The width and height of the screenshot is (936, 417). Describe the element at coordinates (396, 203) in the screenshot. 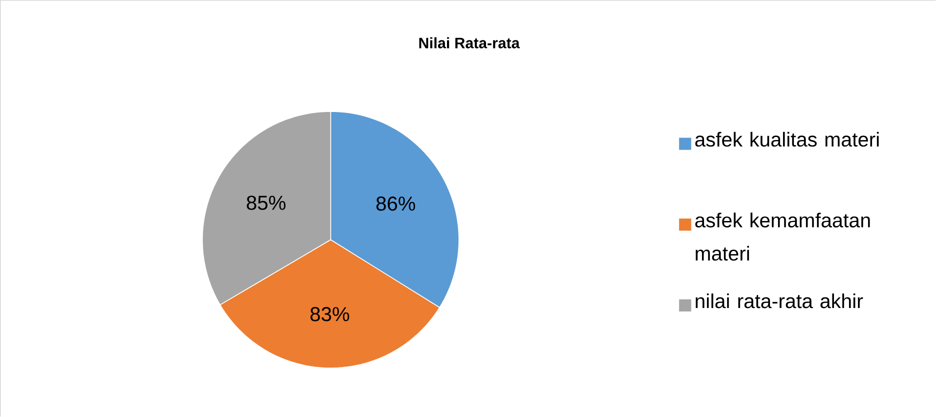

I see `data-label: 86%` at that location.